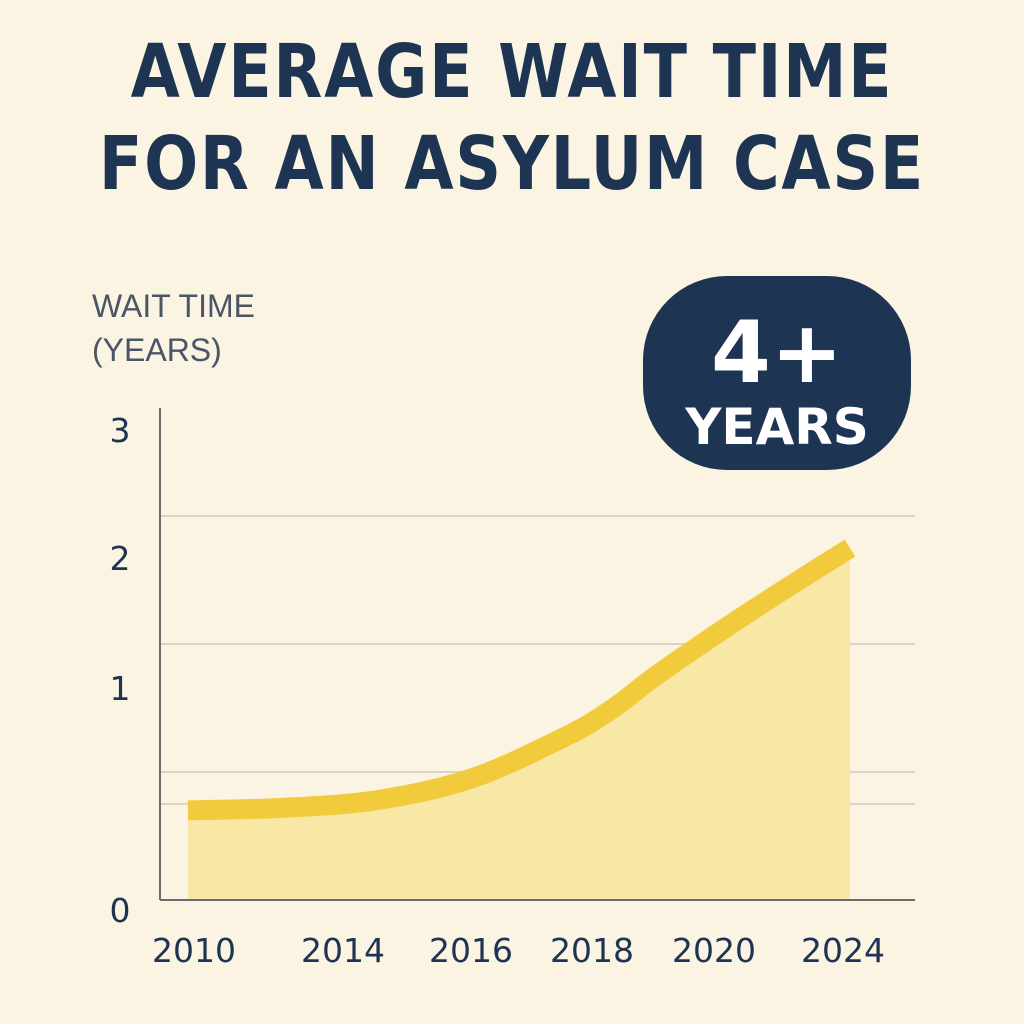 The height and width of the screenshot is (1024, 1024). Describe the element at coordinates (512, 164) in the screenshot. I see `chart-title-line-2: FOR AN ASYLUM CASE` at that location.